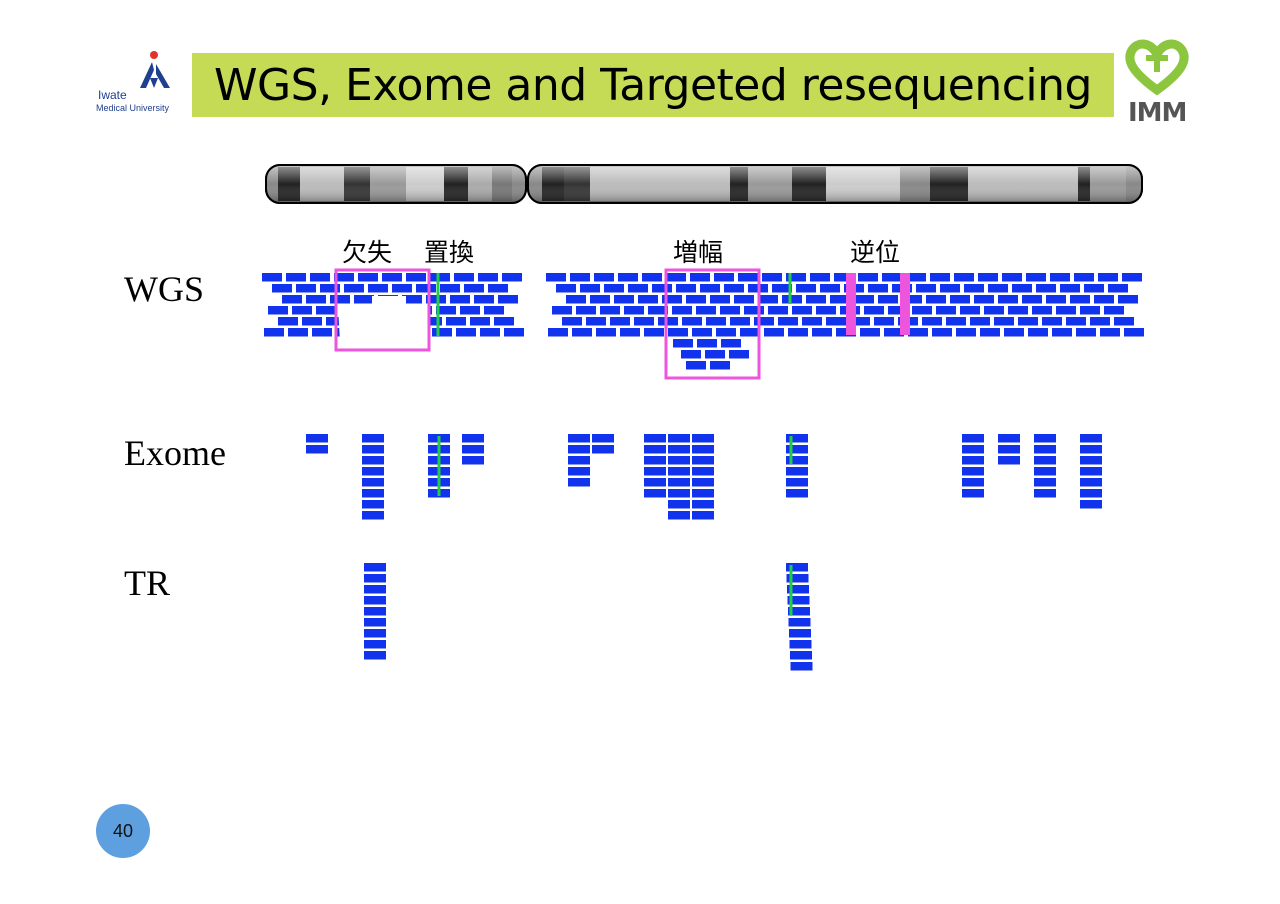 This screenshot has height=904, width=1280. What do you see at coordinates (1157, 67) in the screenshot?
I see `heart-ribbon-icon` at bounding box center [1157, 67].